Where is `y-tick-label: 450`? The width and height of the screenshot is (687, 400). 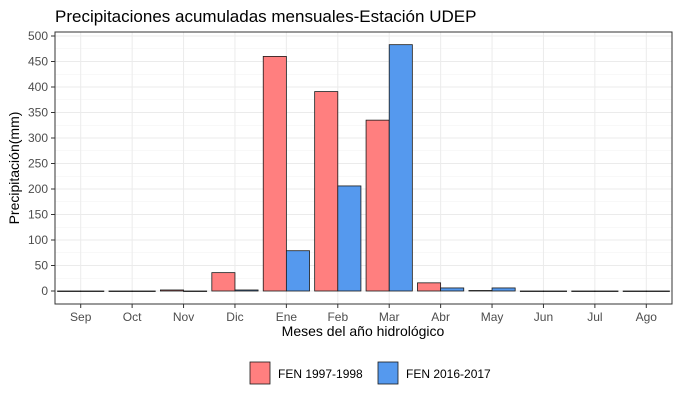 y-tick-label: 450 is located at coordinates (38, 62).